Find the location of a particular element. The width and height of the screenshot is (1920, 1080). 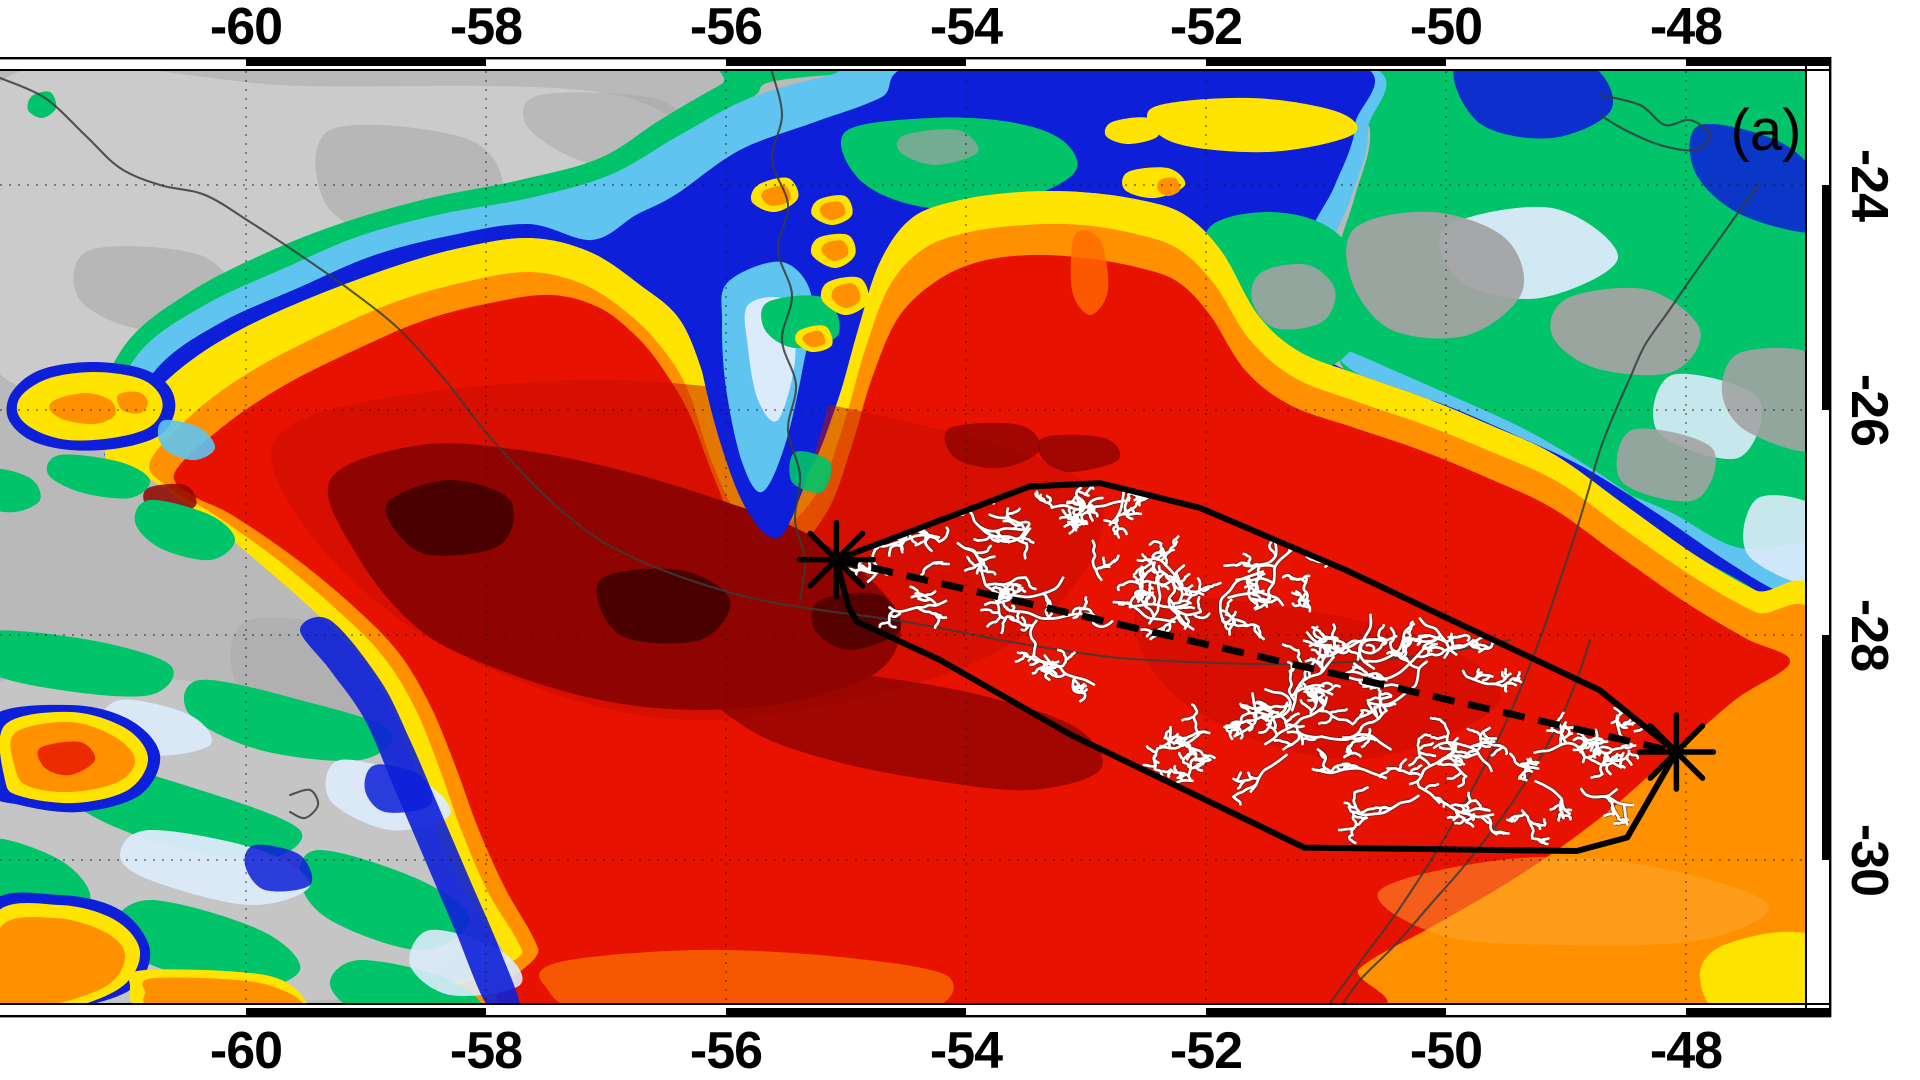

track-start-marker is located at coordinates (836, 559).